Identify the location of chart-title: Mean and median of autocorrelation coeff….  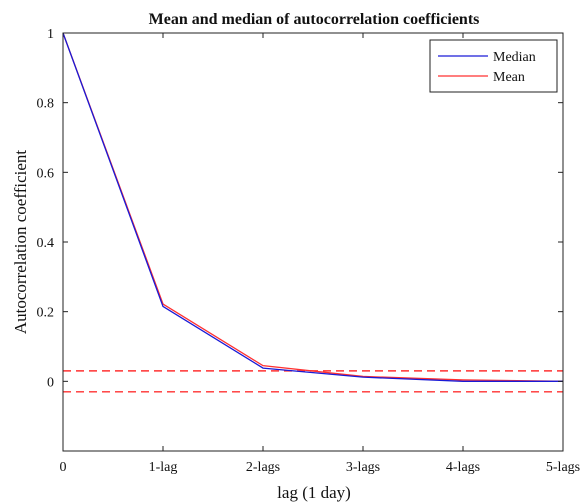
(314, 19).